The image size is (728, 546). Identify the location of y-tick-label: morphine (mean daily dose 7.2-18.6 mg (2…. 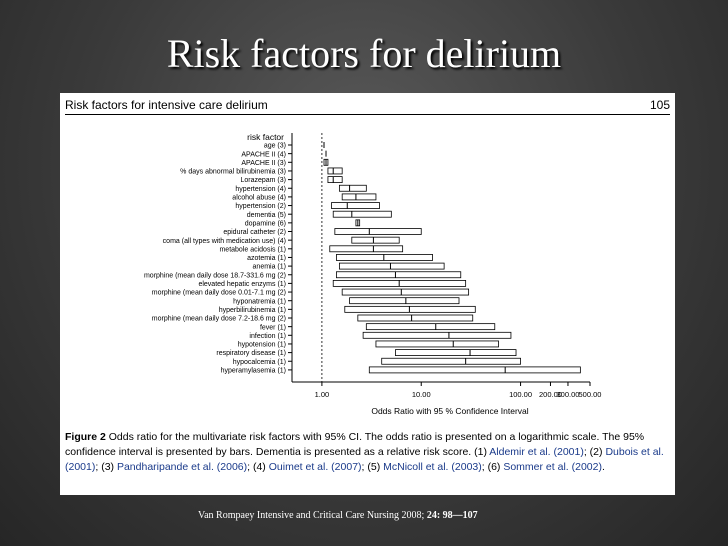
(219, 319).